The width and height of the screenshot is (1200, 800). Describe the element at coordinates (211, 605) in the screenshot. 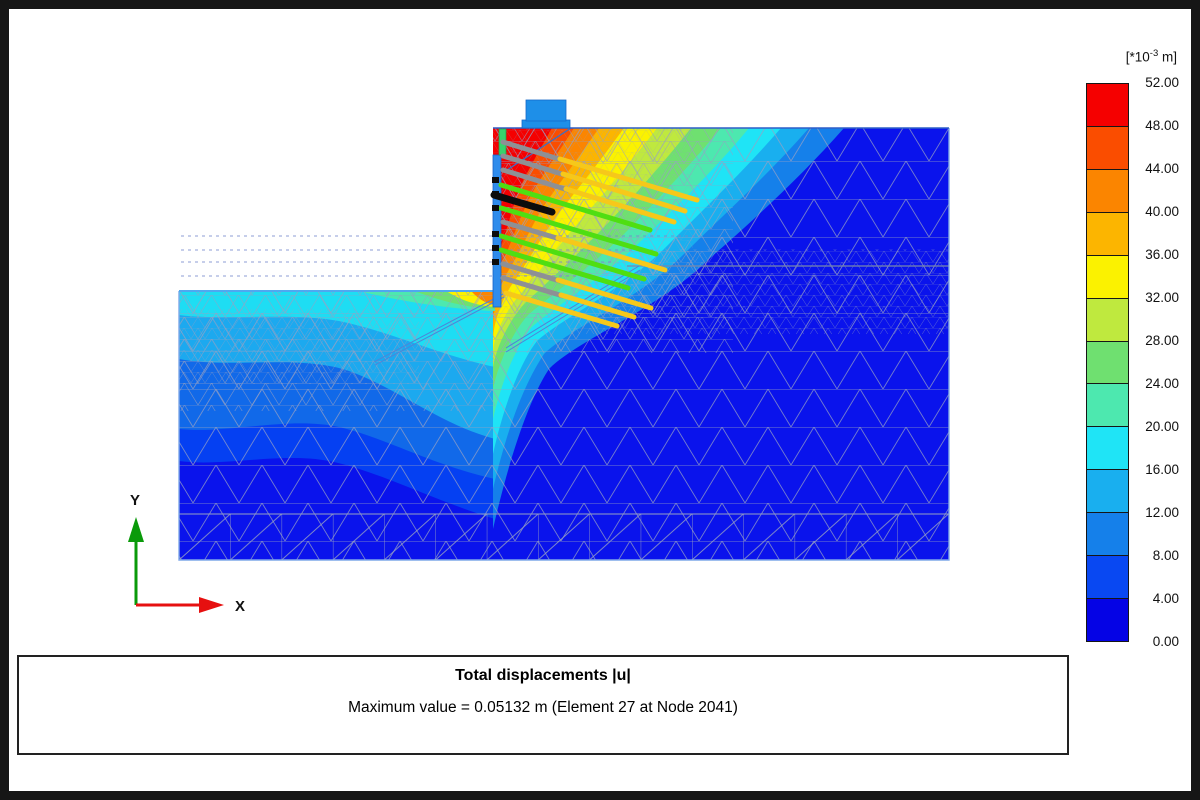

I see `x-axis-arrow-head` at that location.